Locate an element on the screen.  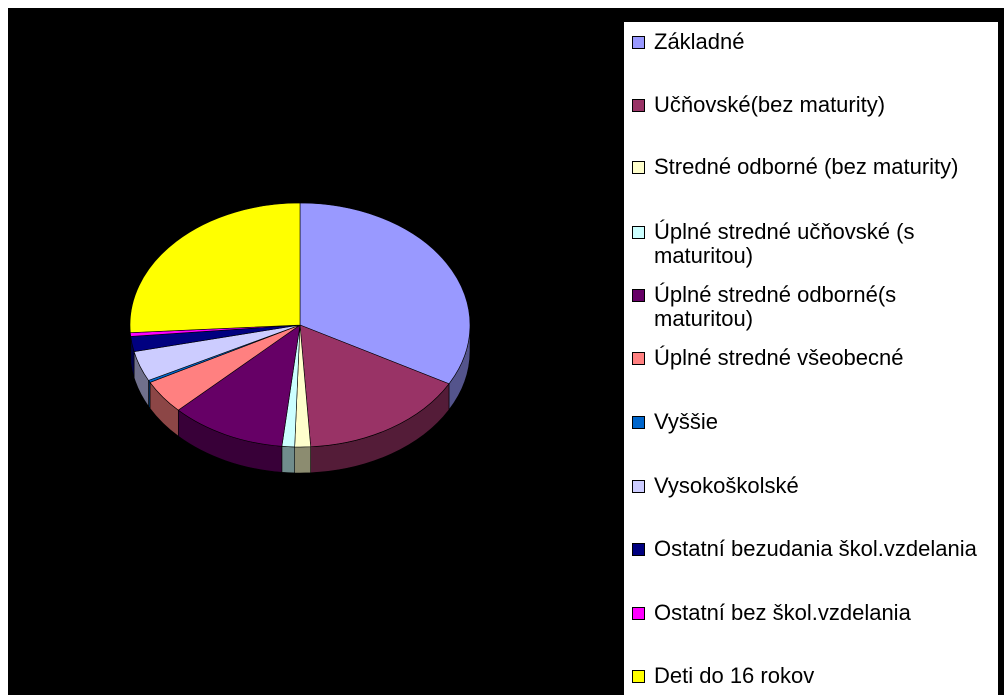
legend-item: Úplné stredné učňovské (s maturitou) is located at coordinates (815, 244).